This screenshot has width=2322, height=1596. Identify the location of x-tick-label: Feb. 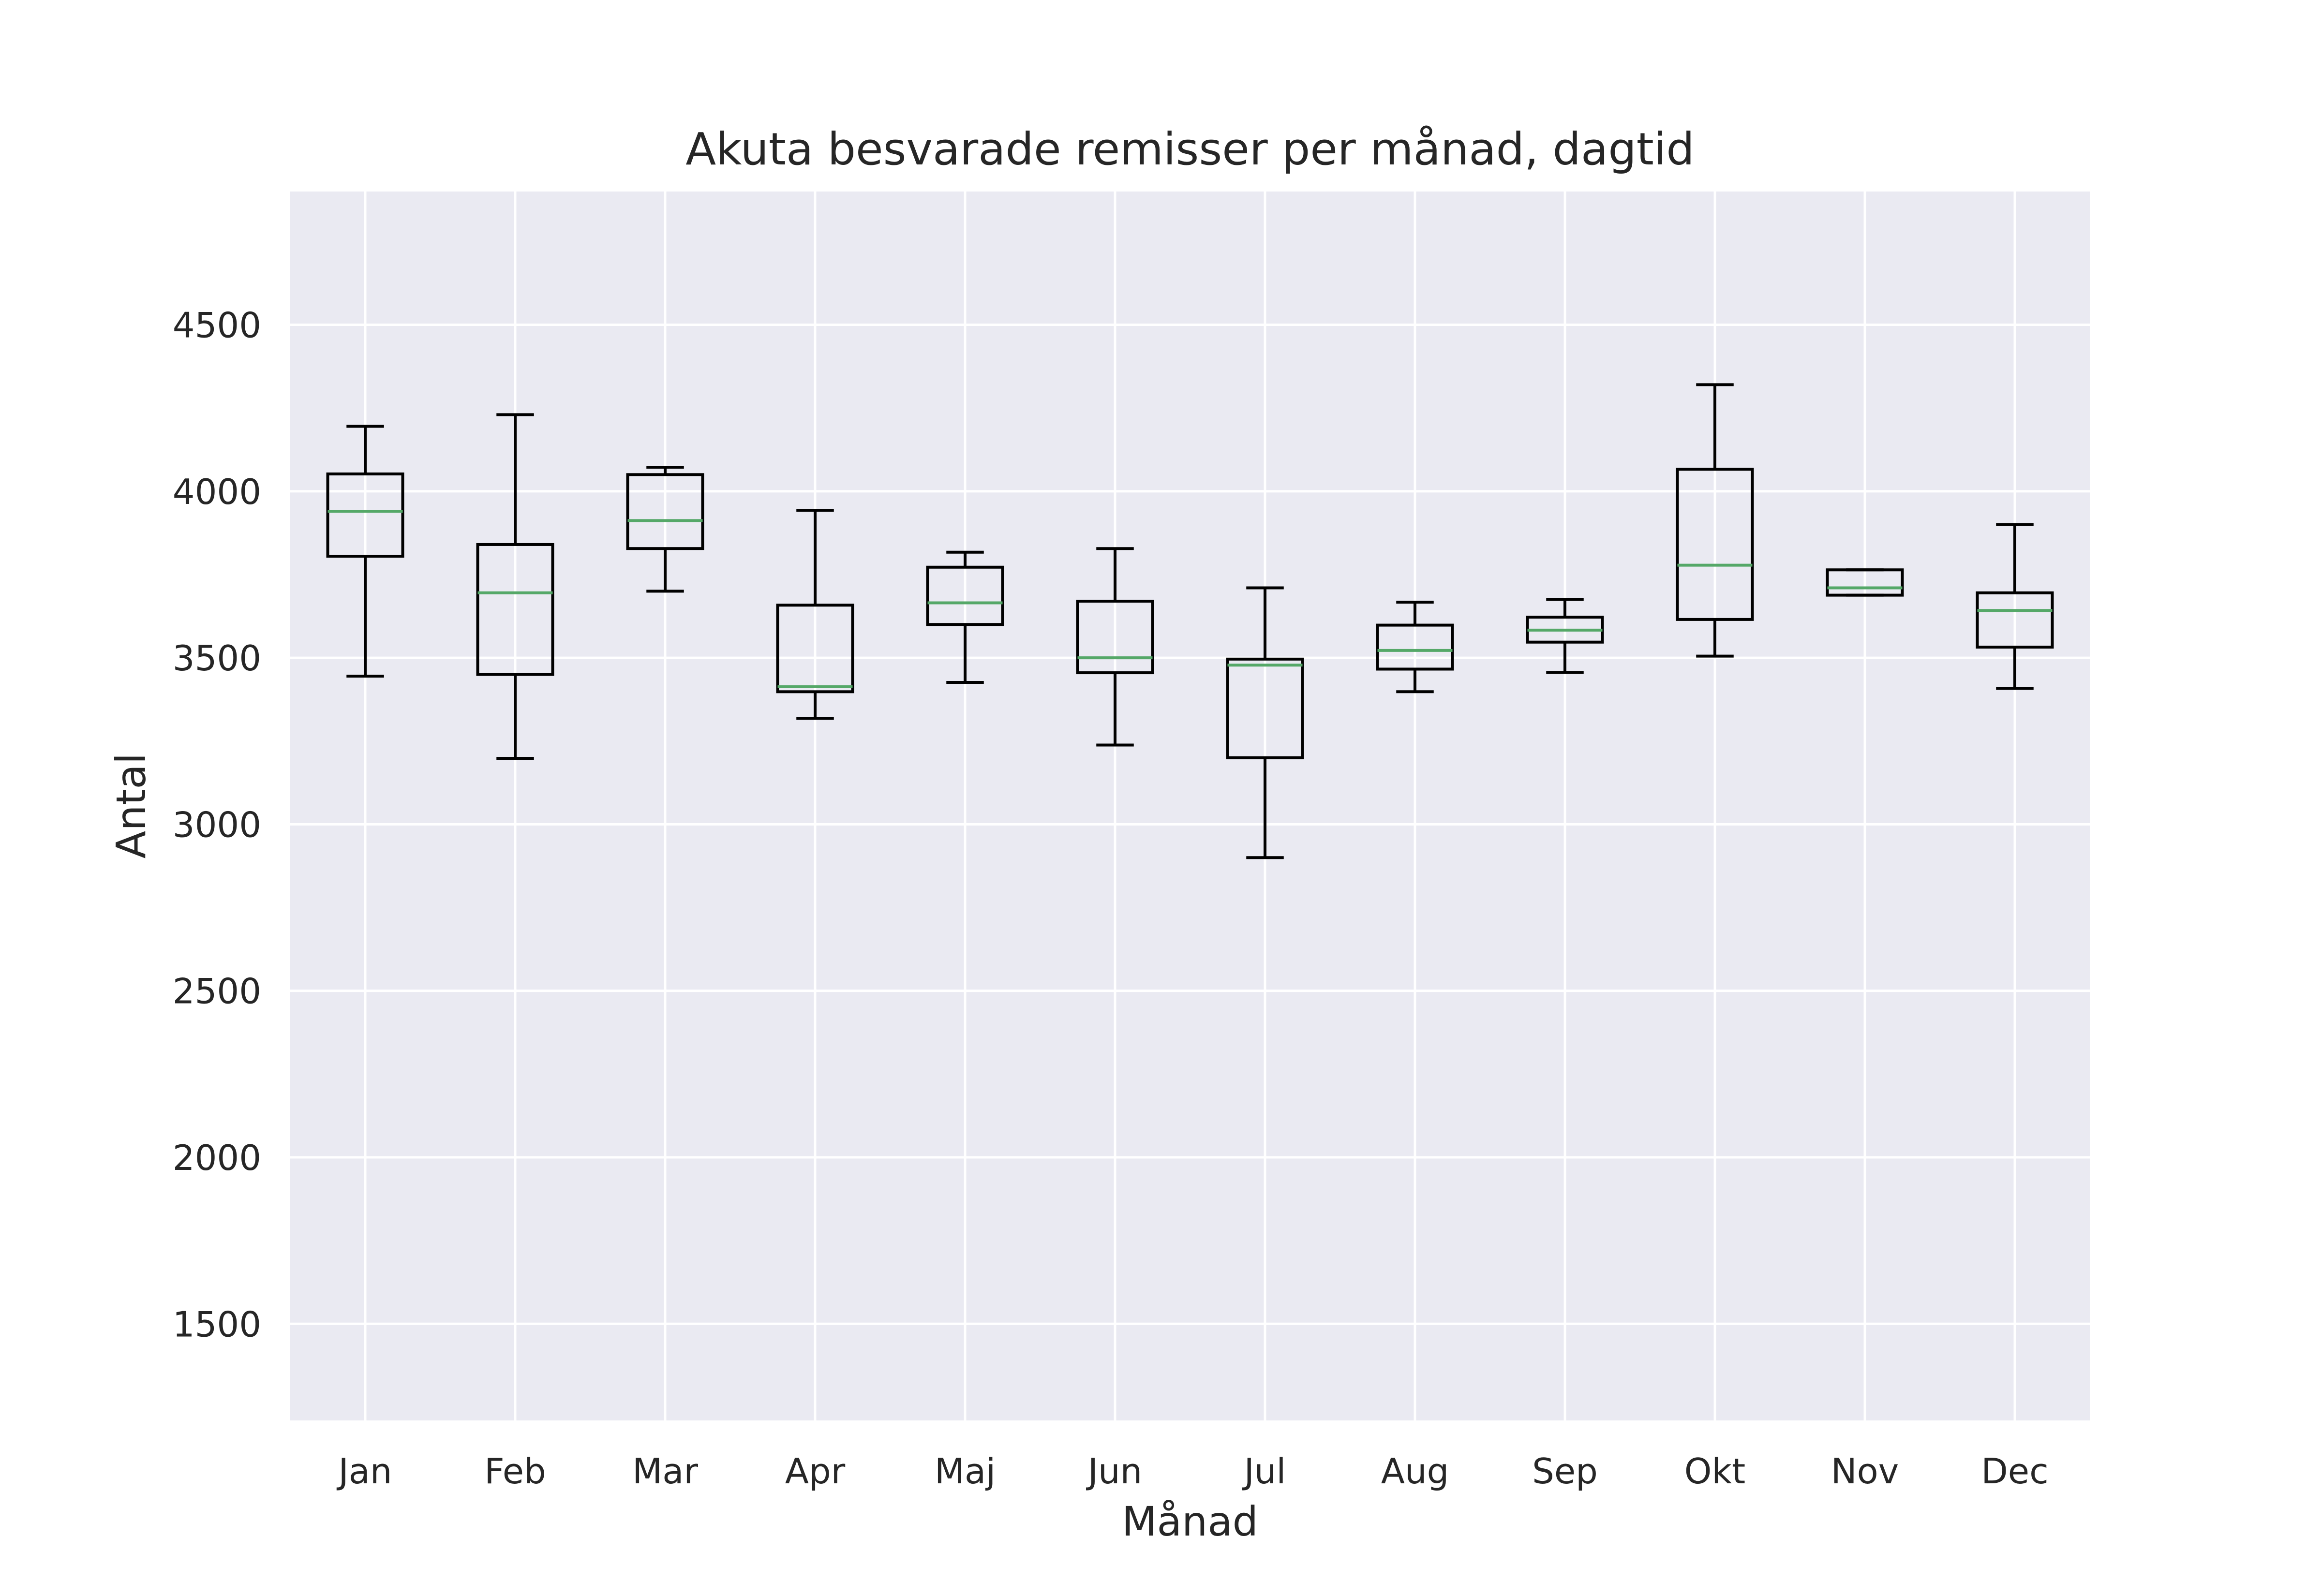
(515, 1471).